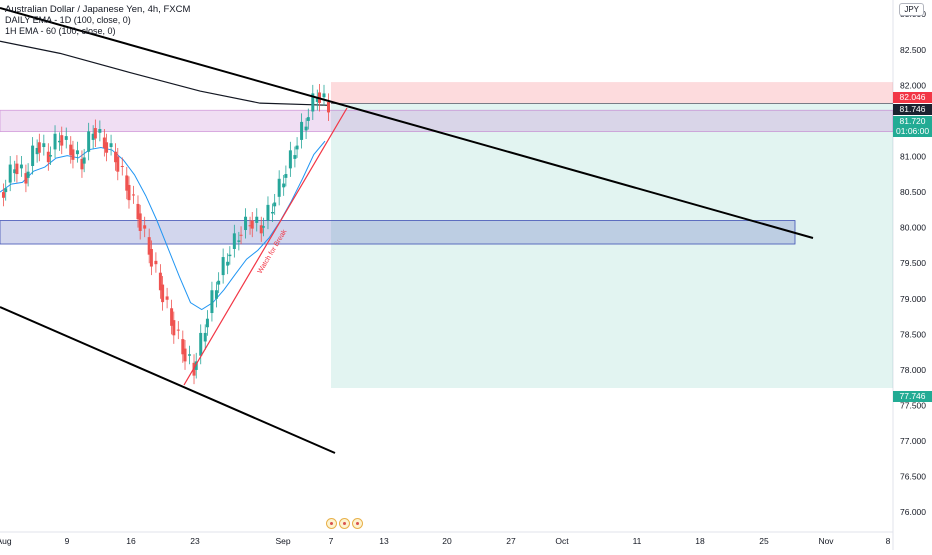  I want to click on target-price-tag: 82.046, so click(912, 97).